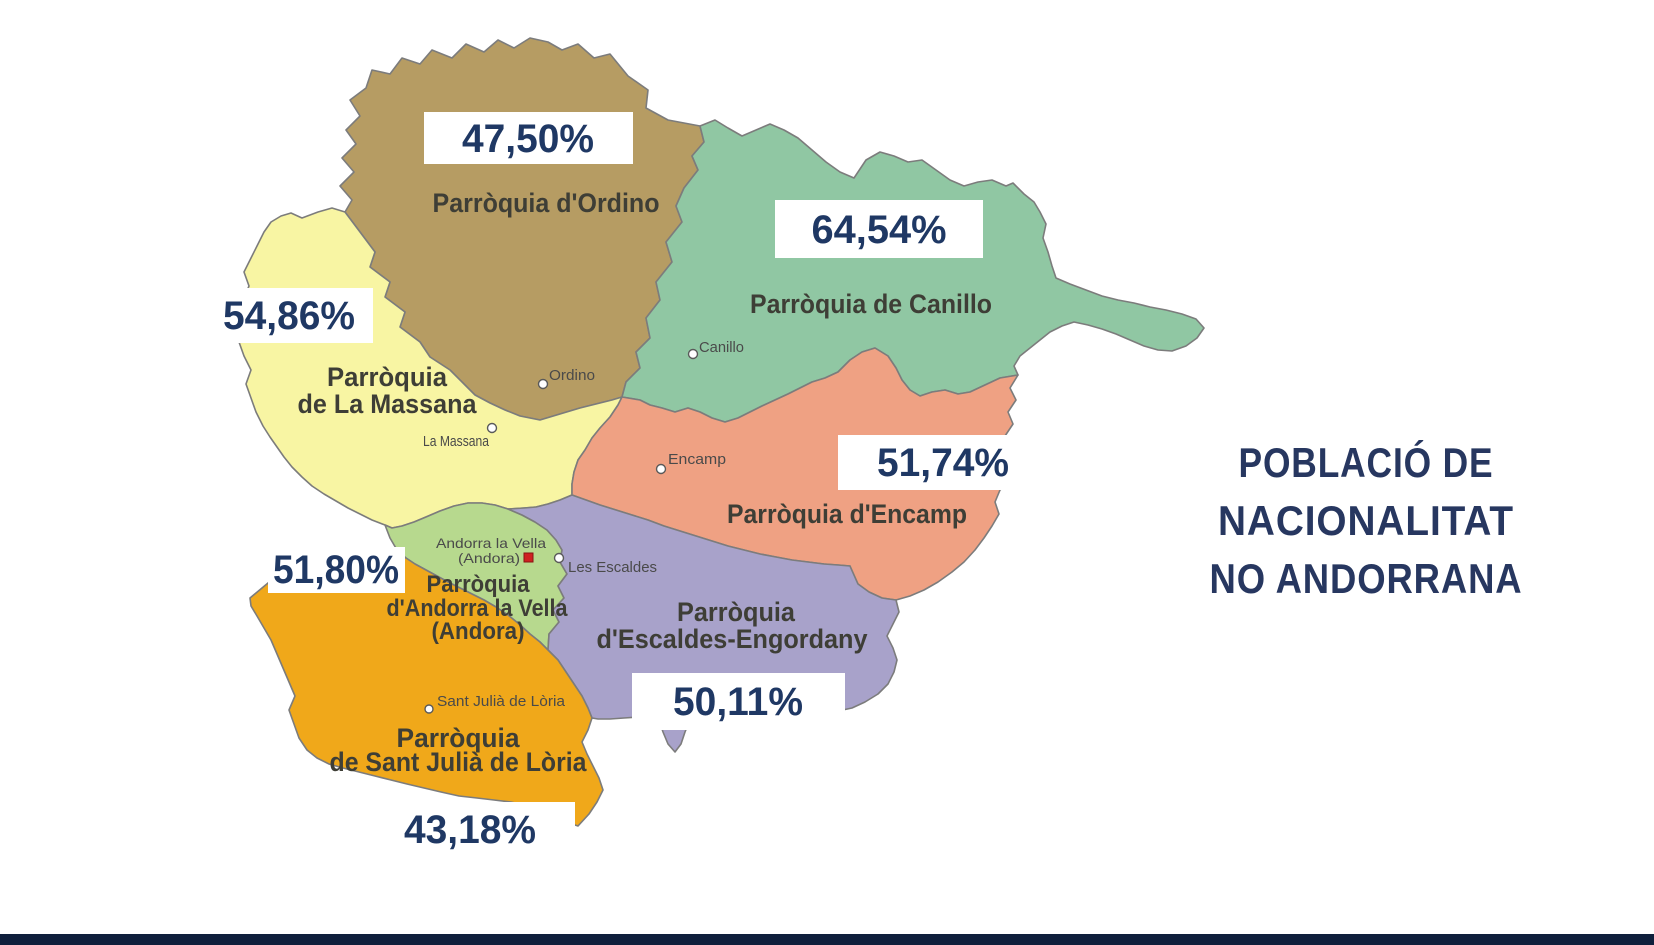 This screenshot has height=945, width=1654. What do you see at coordinates (478, 631) in the screenshot?
I see `label-andorra-la-vella-3: (Andora)` at bounding box center [478, 631].